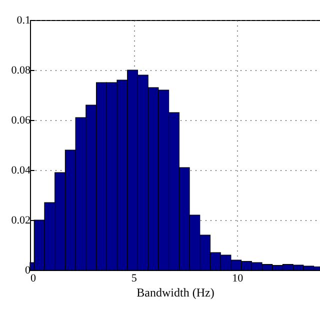 This screenshot has height=320, width=320. What do you see at coordinates (20, 220) in the screenshot?
I see `y-tick-label: 0.02` at bounding box center [20, 220].